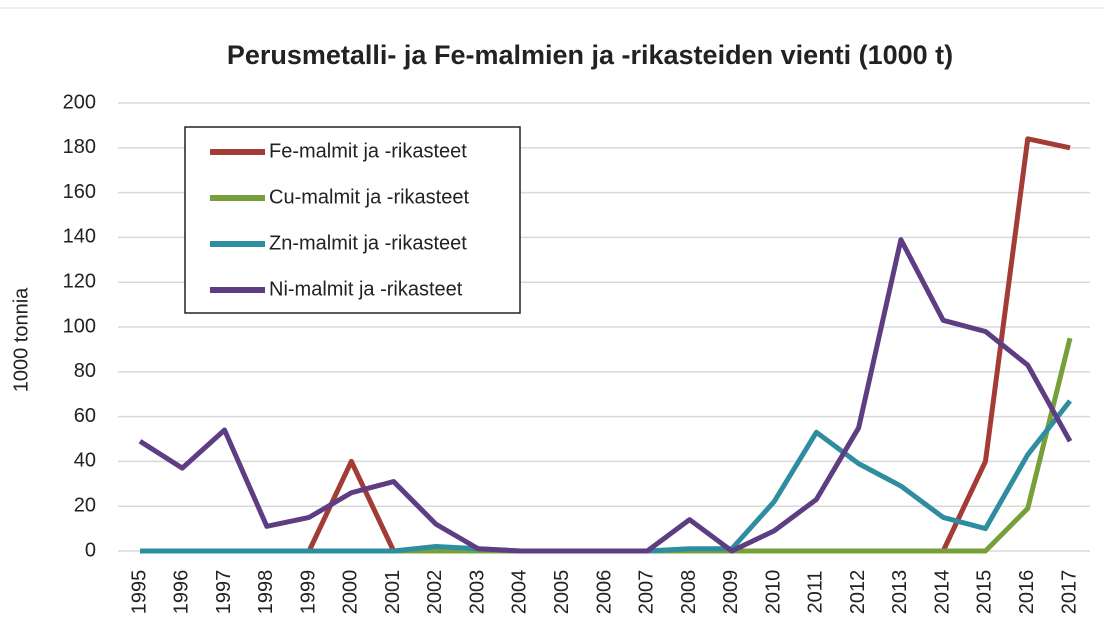  I want to click on legend-label: Cu-malmit ja -rikasteet, so click(369, 197).